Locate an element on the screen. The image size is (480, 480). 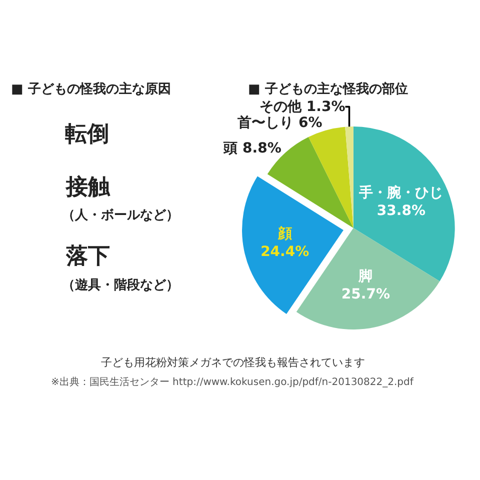
slice-label: 顔 is located at coordinates (284, 233).